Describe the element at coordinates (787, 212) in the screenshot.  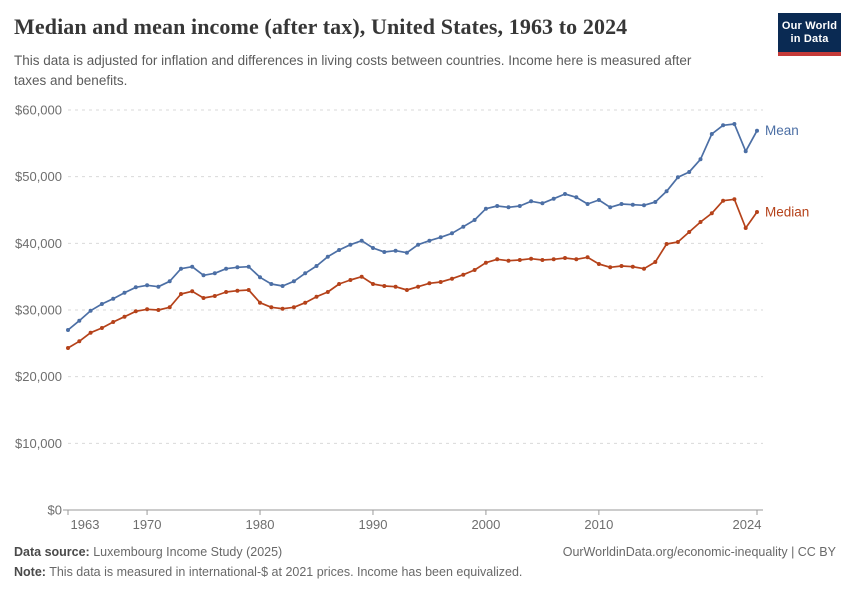
I see `median-series-label: Median` at that location.